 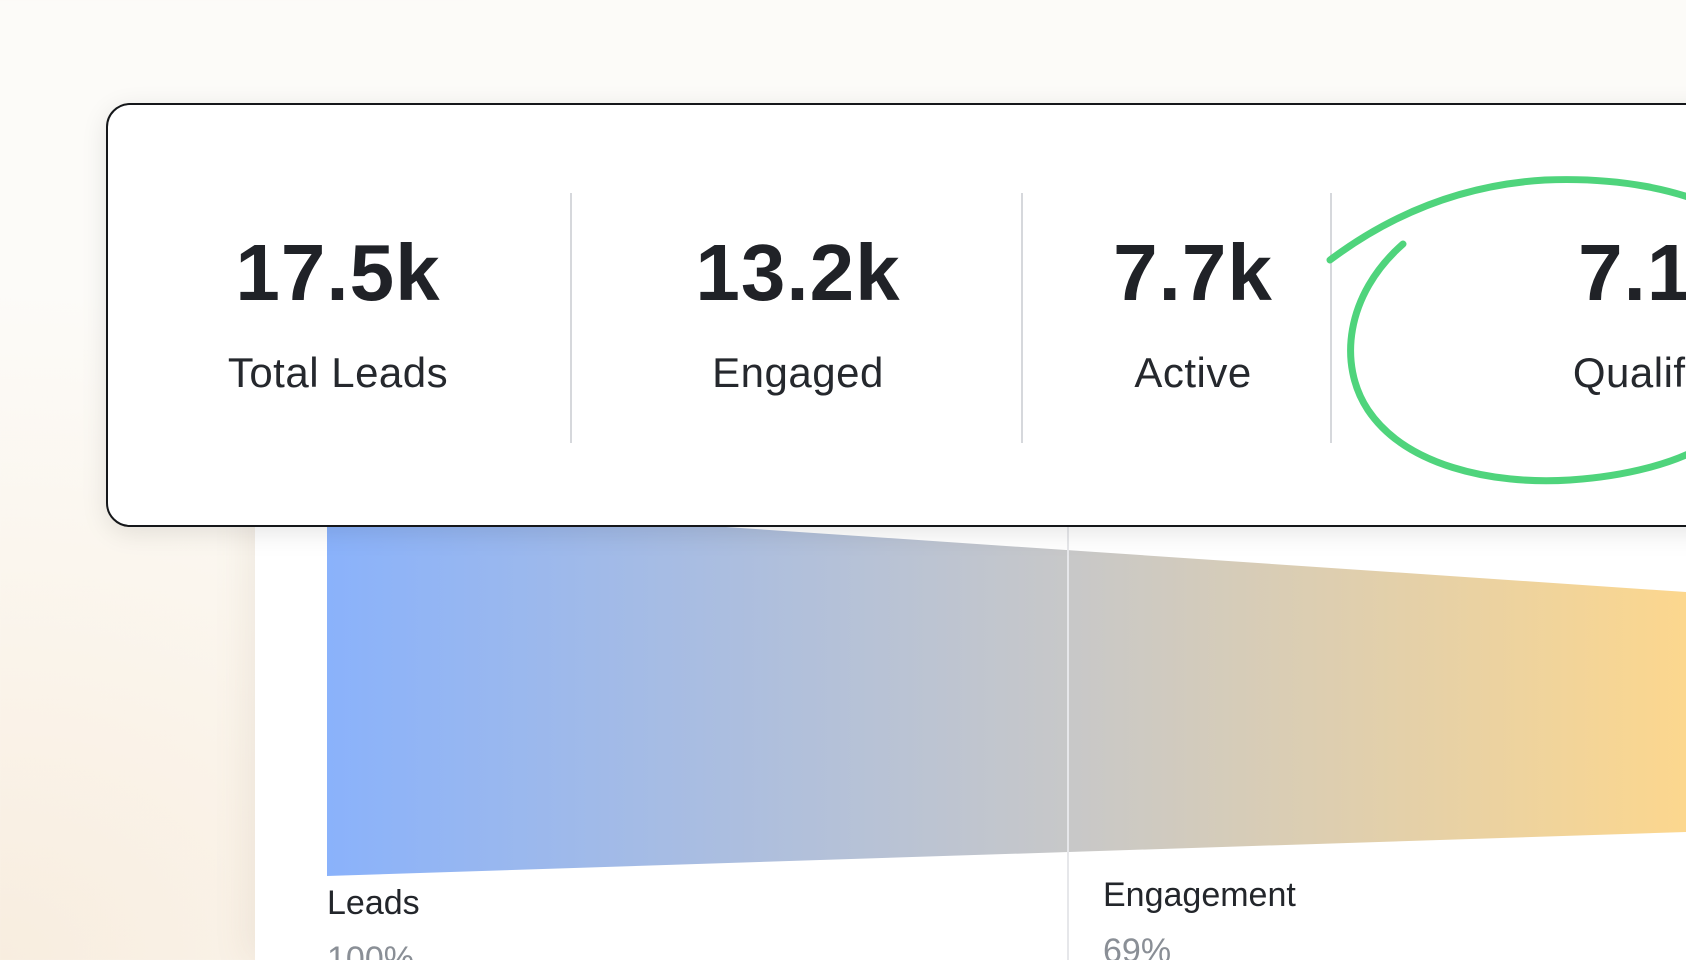 What do you see at coordinates (338, 372) in the screenshot?
I see `stat-label: Total Leads` at bounding box center [338, 372].